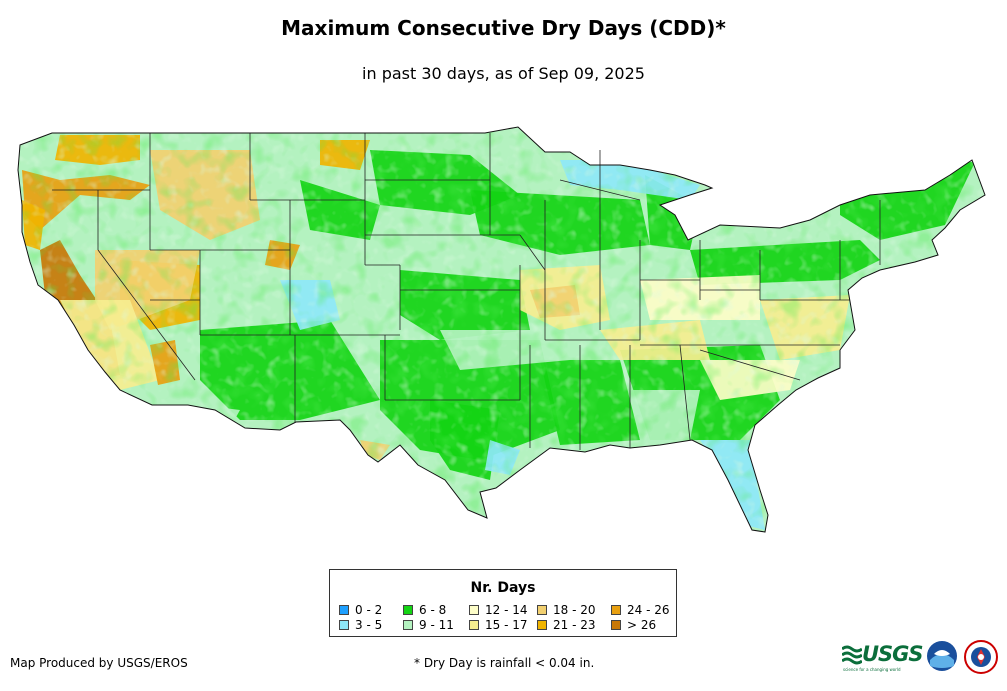  Describe the element at coordinates (893, 654) in the screenshot. I see `usgs-wordmark: USGS` at that location.